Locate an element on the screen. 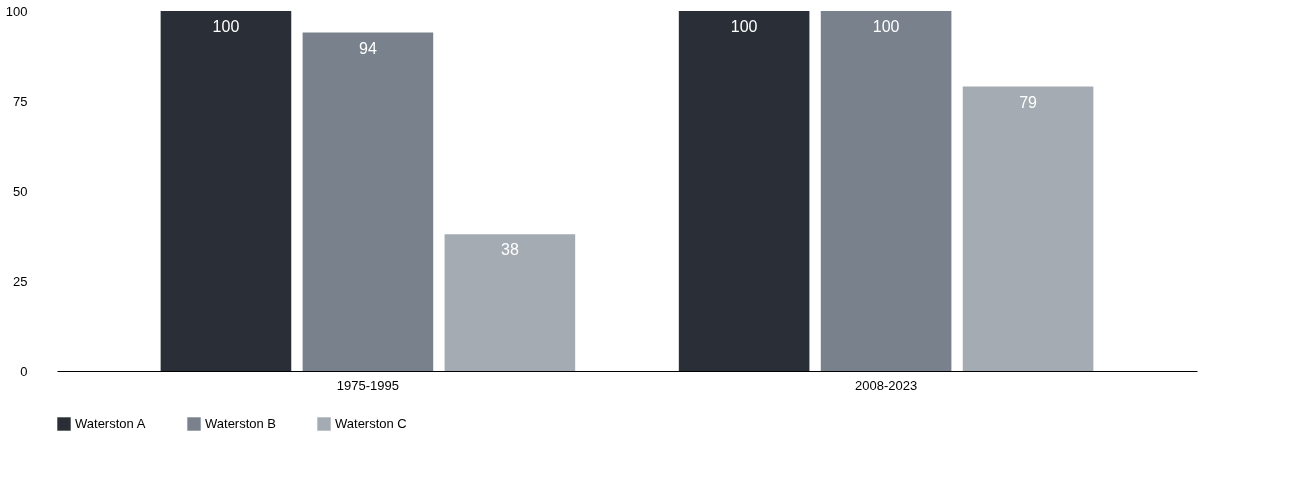 This screenshot has height=486, width=1290. x-tick-label: 2008-2023 is located at coordinates (886, 385).